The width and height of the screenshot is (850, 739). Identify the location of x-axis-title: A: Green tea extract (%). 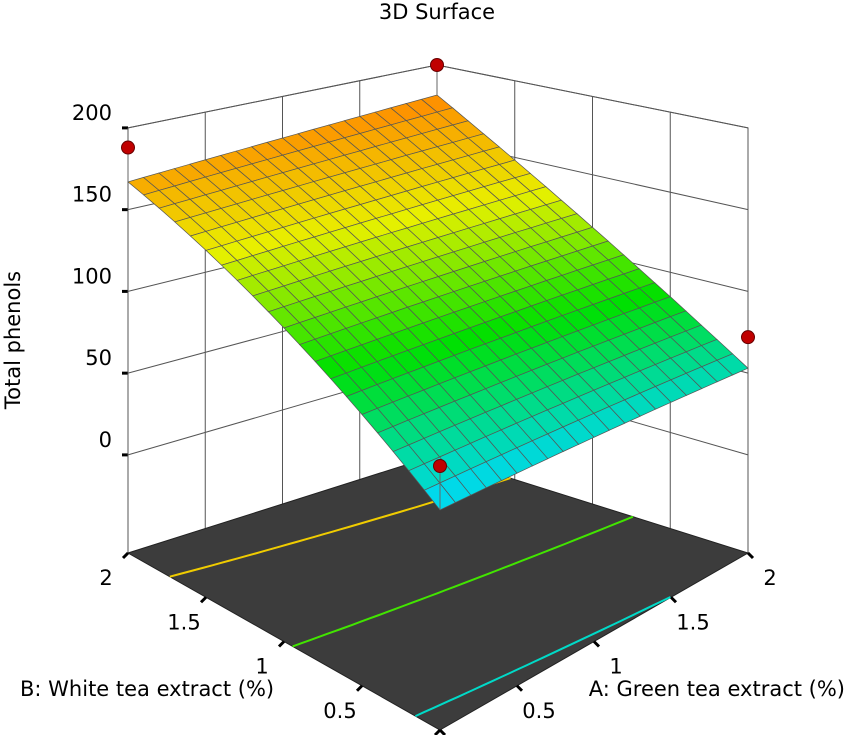
(717, 689).